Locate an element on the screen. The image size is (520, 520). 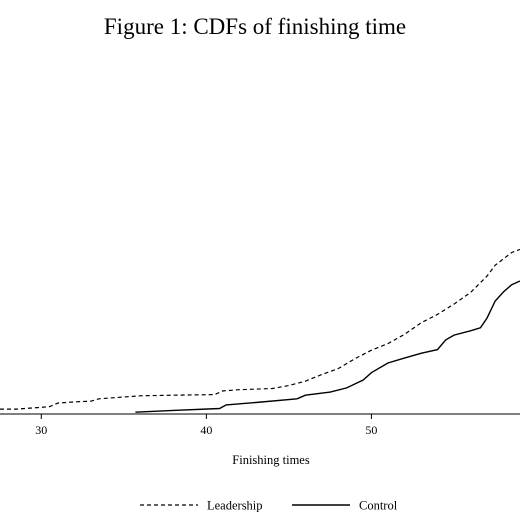
legend-label-control: Control is located at coordinates (378, 506).